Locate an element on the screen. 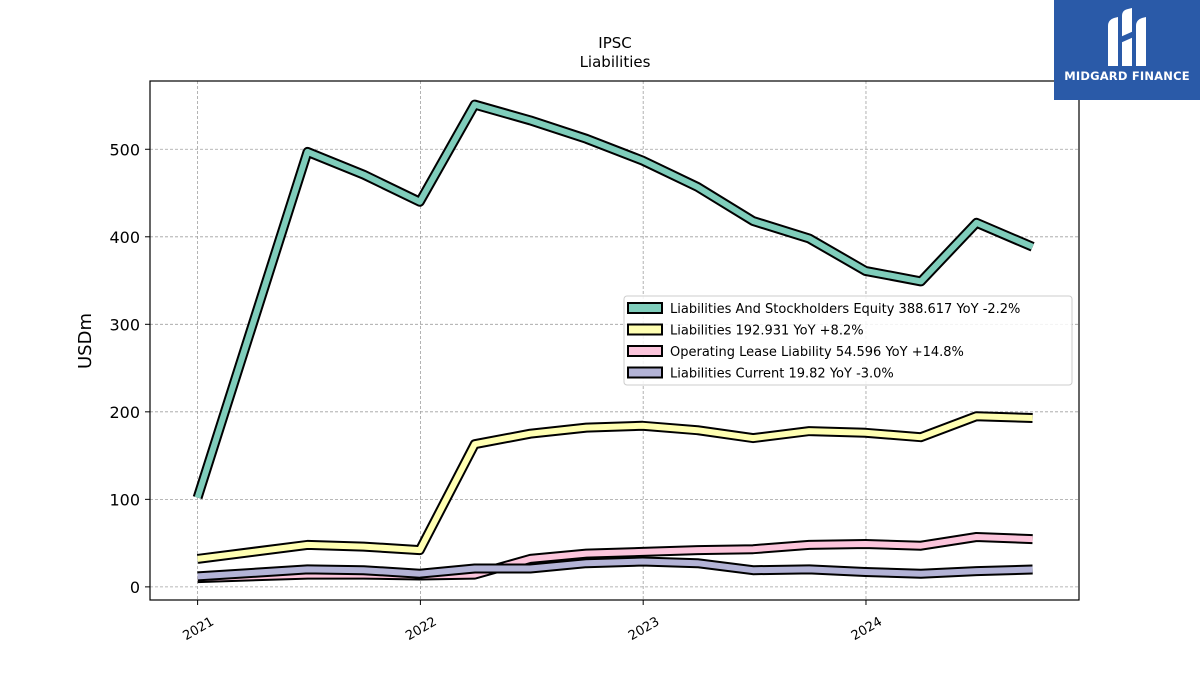 The width and height of the screenshot is (1200, 675). x-axis: 2021 2022 2023 2024 is located at coordinates (532, 622).